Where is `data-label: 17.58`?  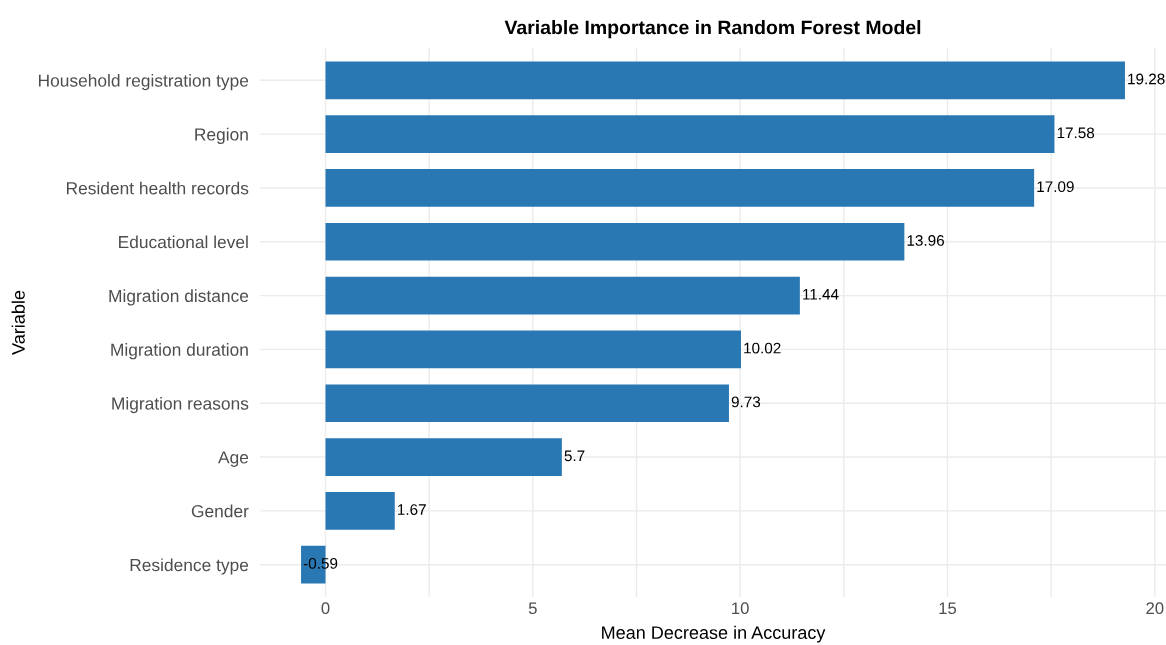 data-label: 17.58 is located at coordinates (1076, 133).